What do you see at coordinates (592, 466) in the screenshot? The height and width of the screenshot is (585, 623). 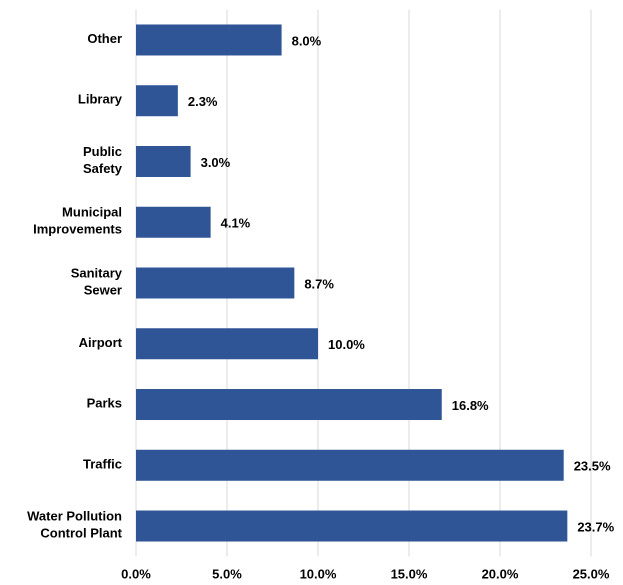 I see `value-label: 23.5%` at bounding box center [592, 466].